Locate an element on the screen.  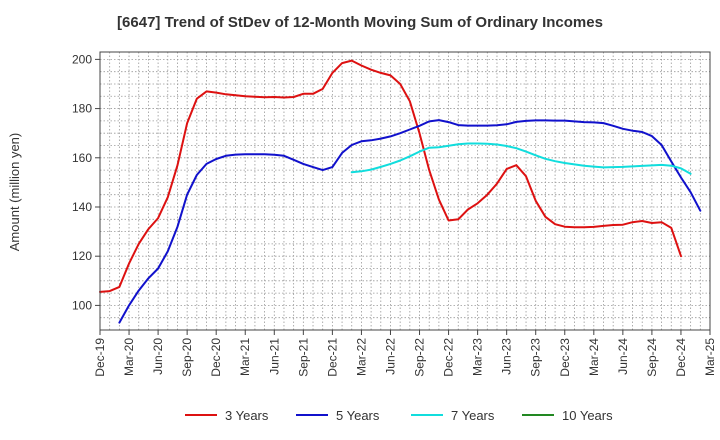
x-tick-label: Dec-22 is located at coordinates (449, 357).